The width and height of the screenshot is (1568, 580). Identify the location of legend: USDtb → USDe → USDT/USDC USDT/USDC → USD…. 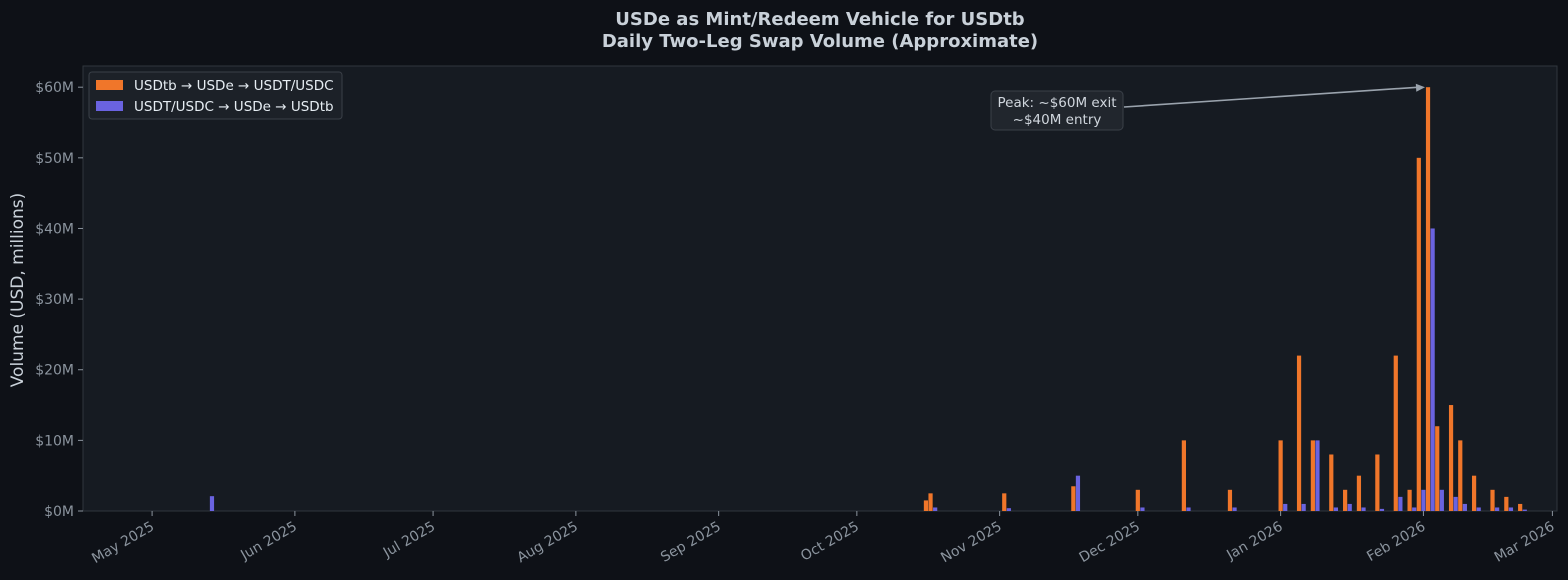
(215, 95).